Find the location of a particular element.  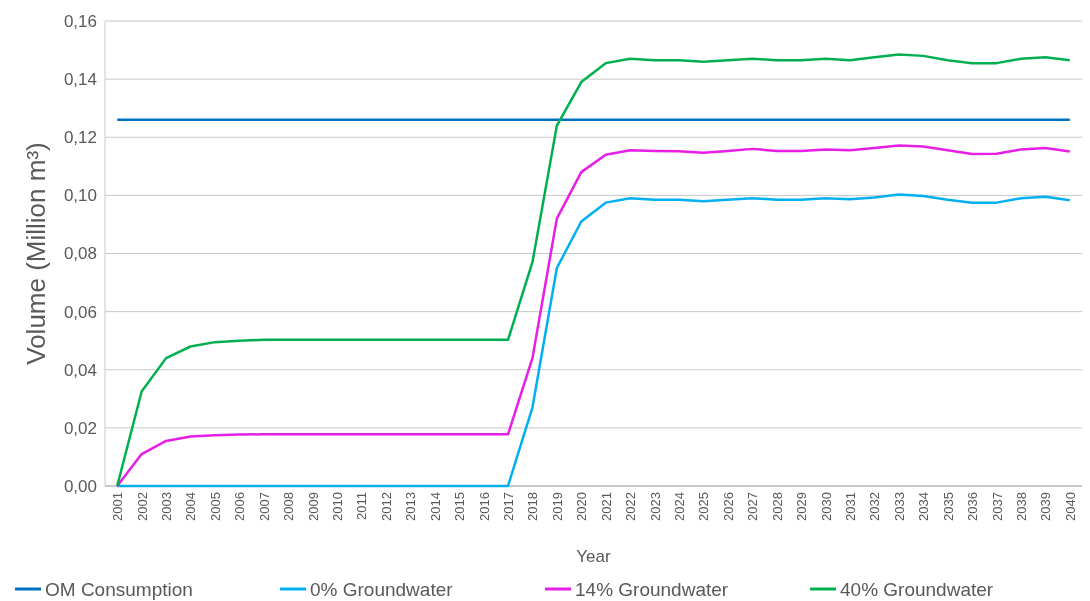

x-tick-label: 2010 is located at coordinates (338, 506).